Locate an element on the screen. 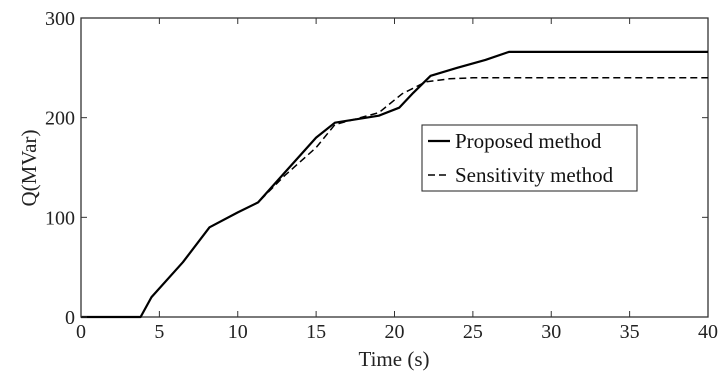  y-tick-label: 300 is located at coordinates (60, 19).